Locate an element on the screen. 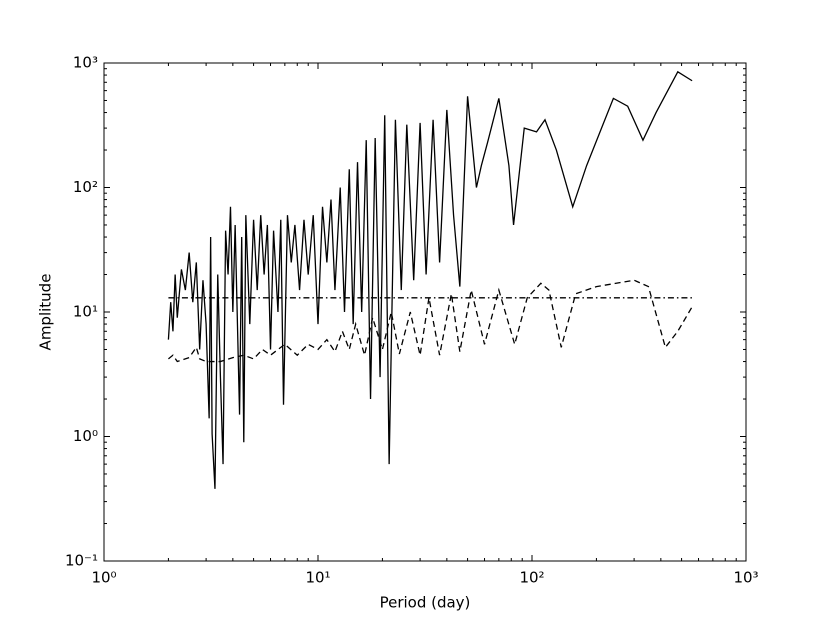 The width and height of the screenshot is (830, 623). x-tick-label: 10² is located at coordinates (531, 578).